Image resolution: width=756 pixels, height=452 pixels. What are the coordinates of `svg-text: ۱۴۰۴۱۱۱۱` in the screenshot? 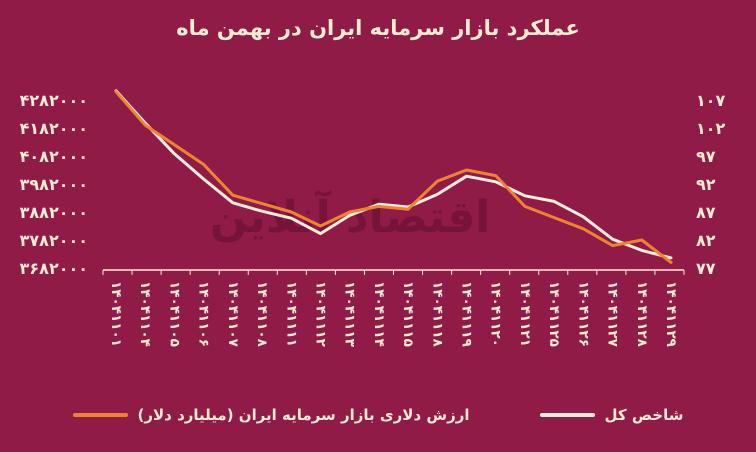 It's located at (291, 314).